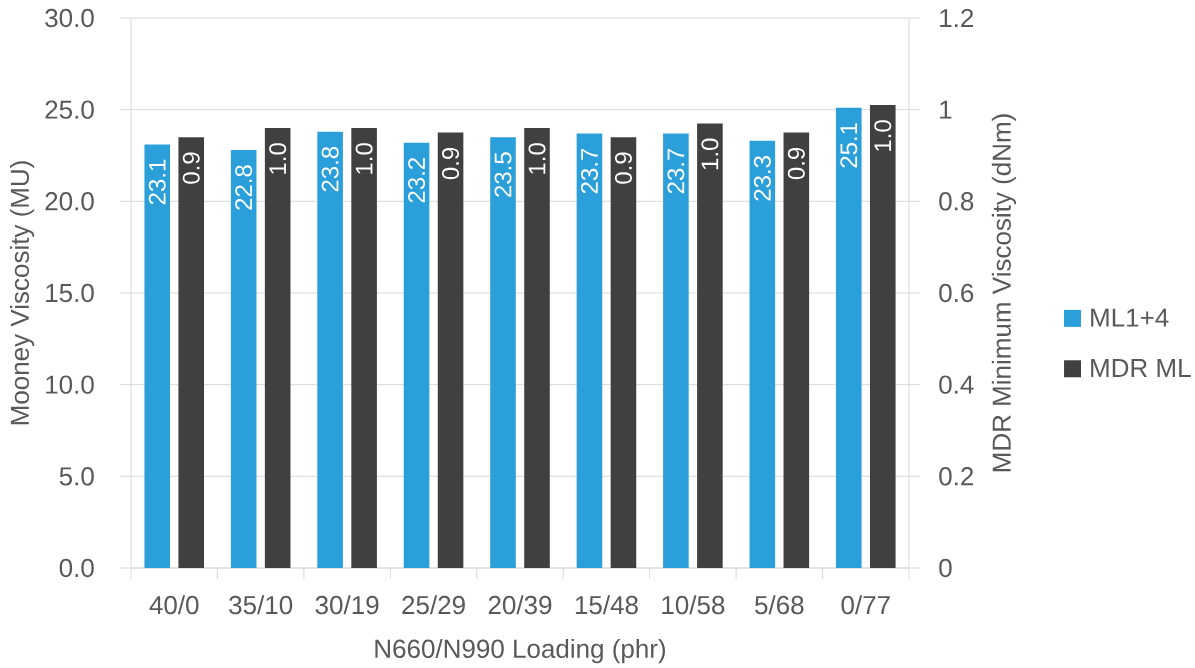  Describe the element at coordinates (956, 476) in the screenshot. I see `y2-tick-label: 0.2` at that location.